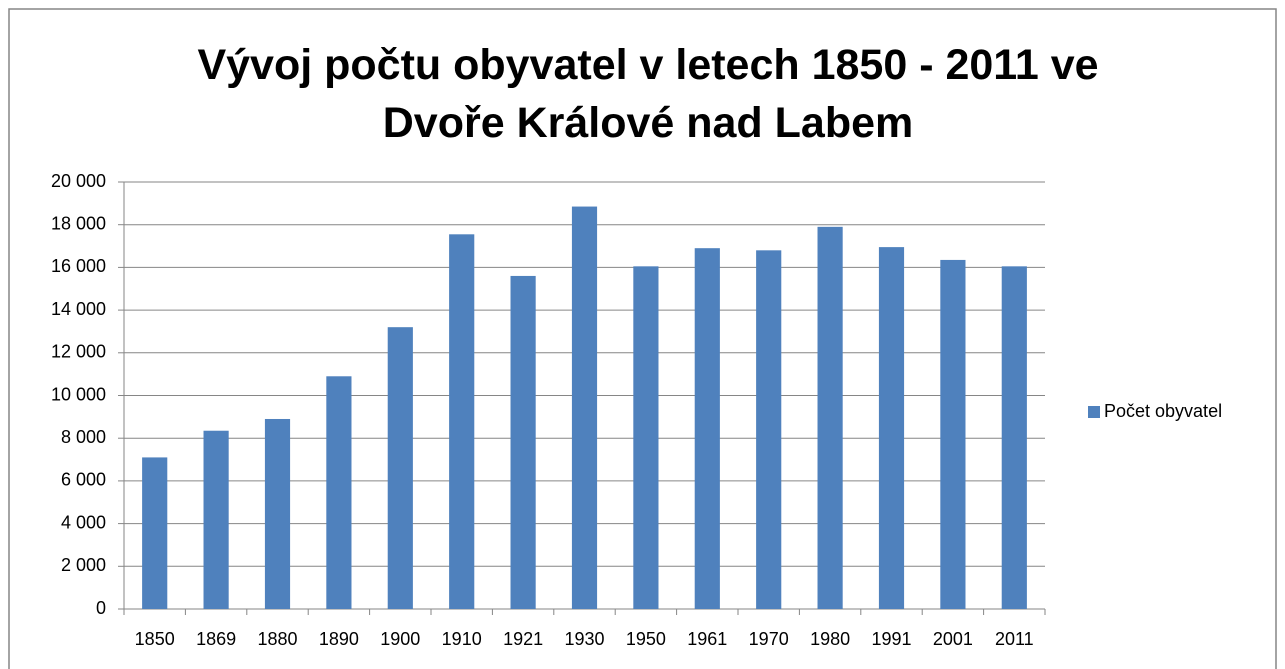  What do you see at coordinates (462, 639) in the screenshot?
I see `x-tick-label: 1910` at bounding box center [462, 639].